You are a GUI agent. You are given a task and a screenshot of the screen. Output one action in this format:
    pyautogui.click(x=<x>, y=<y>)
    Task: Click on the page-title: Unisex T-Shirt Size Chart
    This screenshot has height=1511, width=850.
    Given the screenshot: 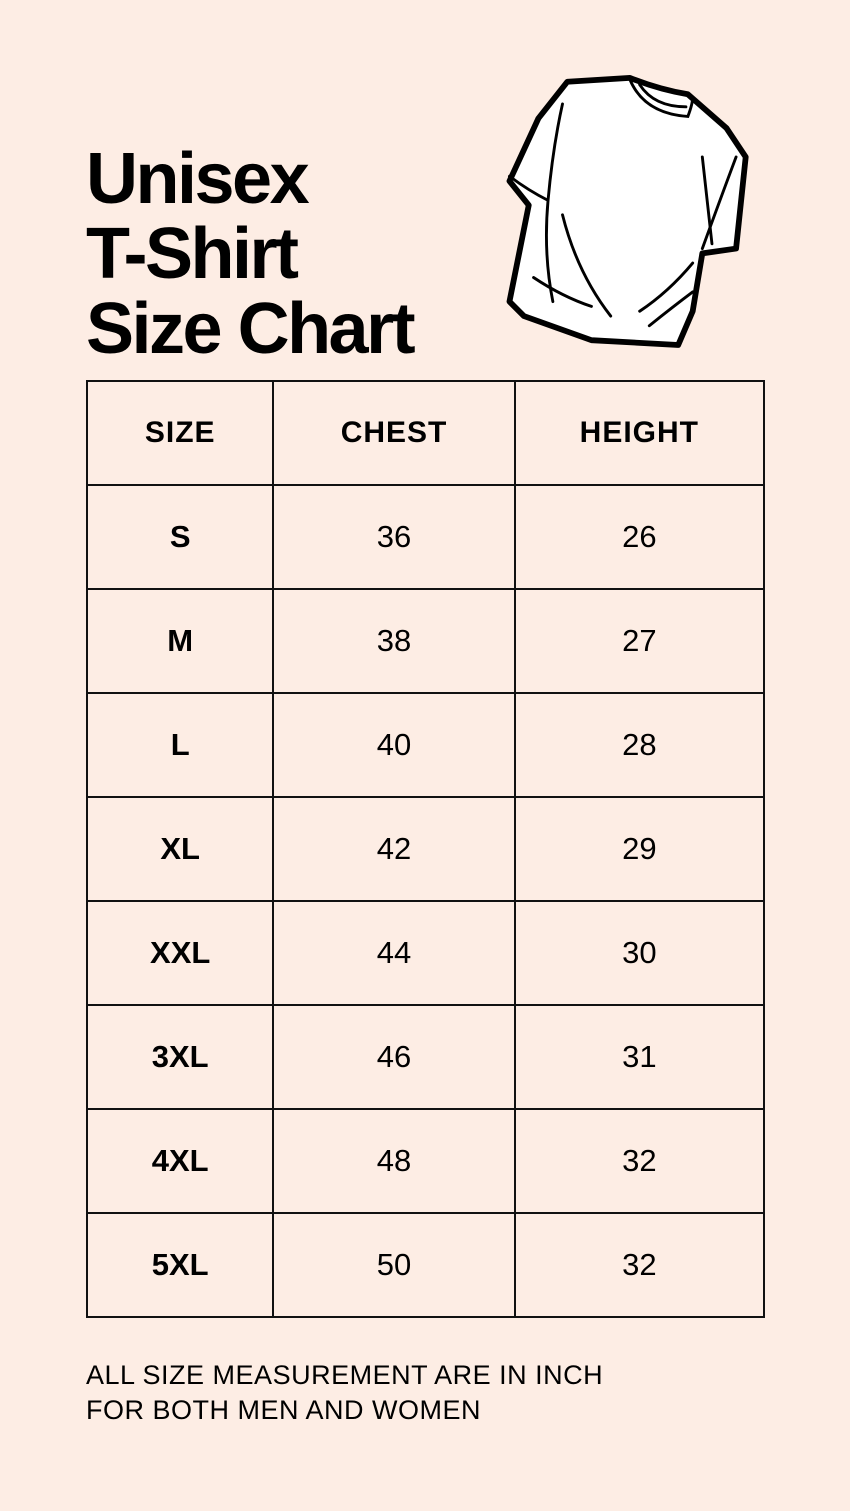 What is the action you would take?
    pyautogui.click(x=251, y=254)
    